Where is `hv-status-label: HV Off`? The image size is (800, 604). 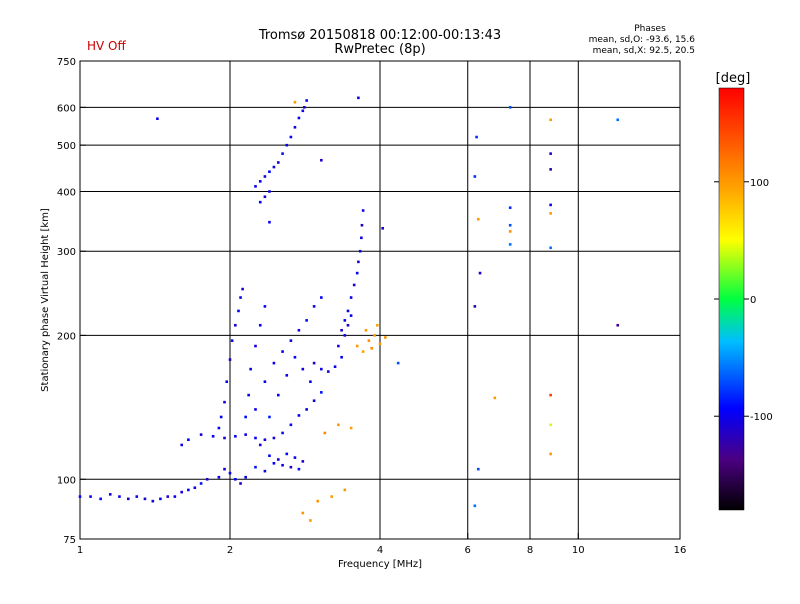 hv-status-label: HV Off is located at coordinates (106, 46).